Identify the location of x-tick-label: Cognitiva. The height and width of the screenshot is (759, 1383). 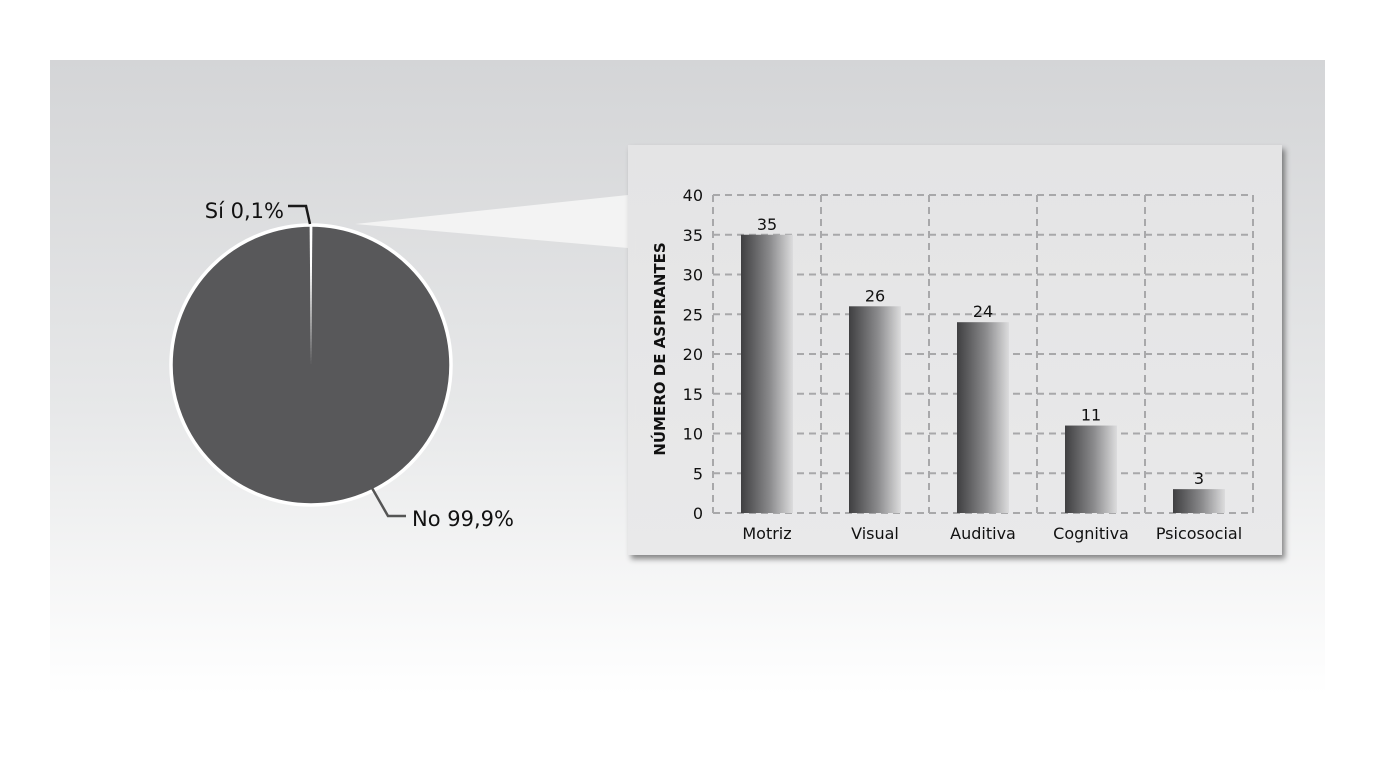
(1091, 533).